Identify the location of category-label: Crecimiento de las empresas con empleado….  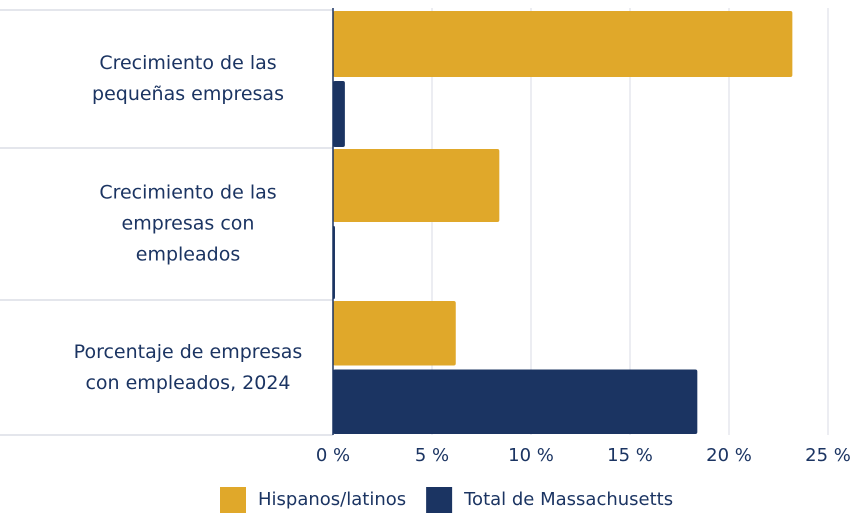
(188, 223).